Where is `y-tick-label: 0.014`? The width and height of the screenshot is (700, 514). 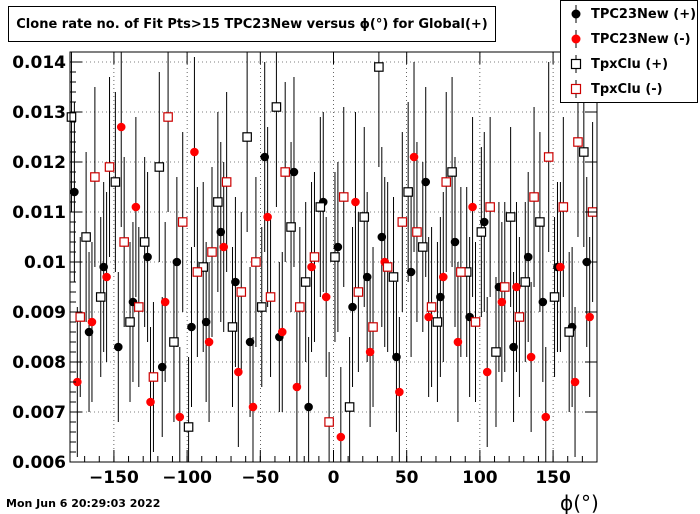
y-tick-label: 0.014 is located at coordinates (39, 63).